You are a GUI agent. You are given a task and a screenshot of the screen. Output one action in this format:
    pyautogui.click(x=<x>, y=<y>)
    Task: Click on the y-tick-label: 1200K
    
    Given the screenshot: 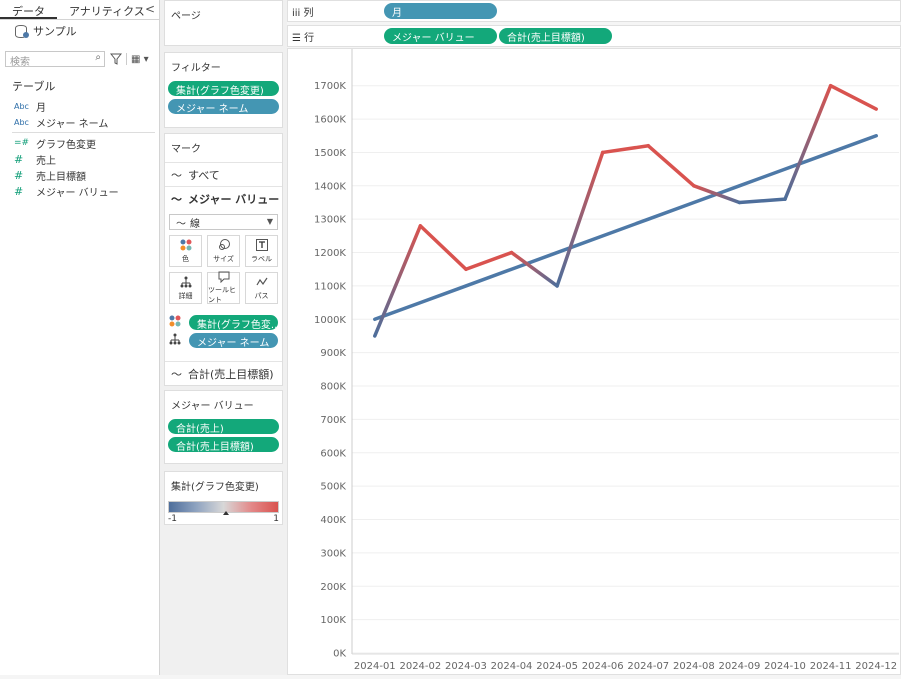 What is the action you would take?
    pyautogui.click(x=330, y=253)
    